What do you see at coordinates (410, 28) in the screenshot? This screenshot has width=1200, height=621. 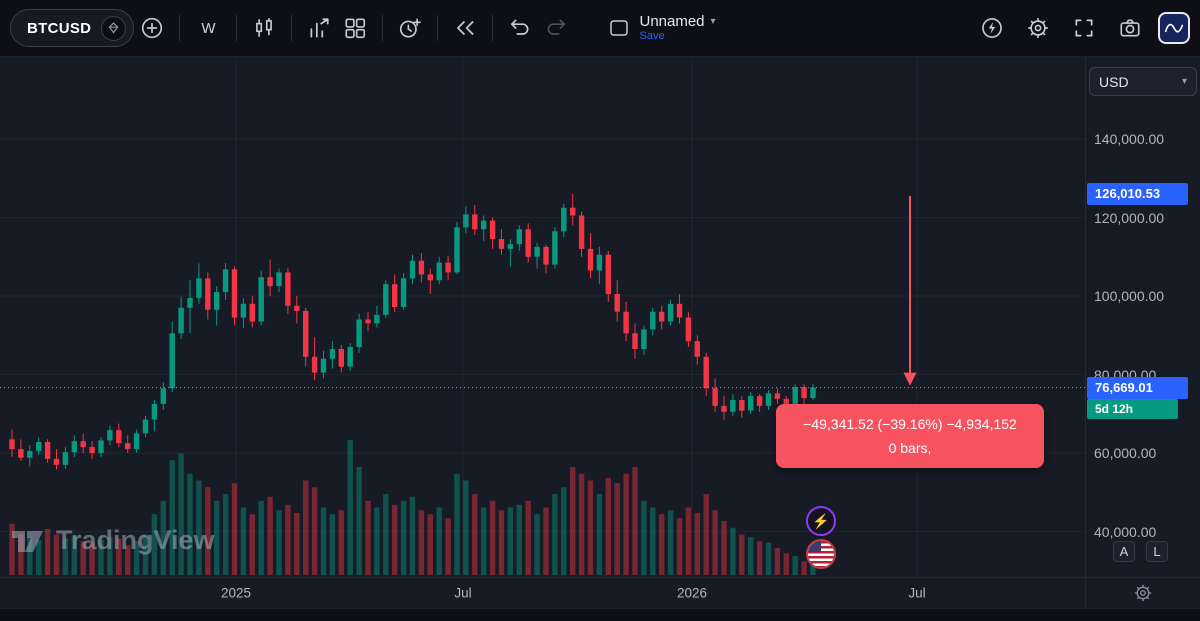 I see `alert-button` at bounding box center [410, 28].